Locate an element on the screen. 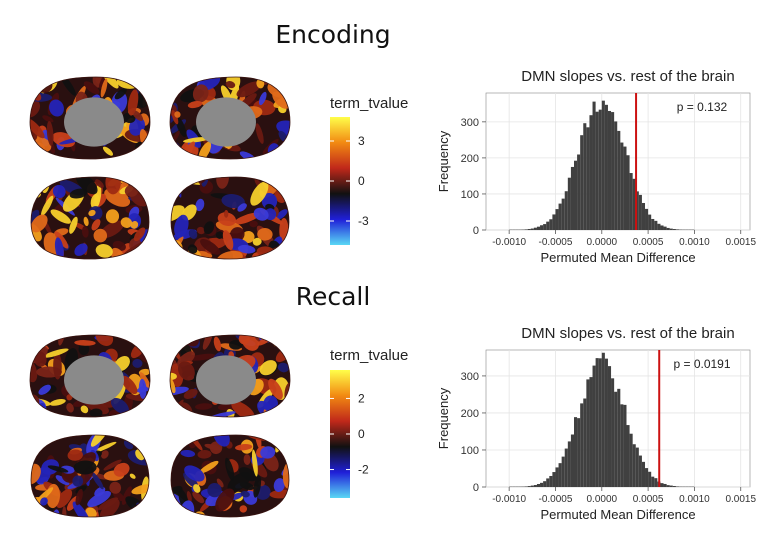 This screenshot has height=535, width=768. p-value-annotation: p = 0.132 is located at coordinates (702, 107).